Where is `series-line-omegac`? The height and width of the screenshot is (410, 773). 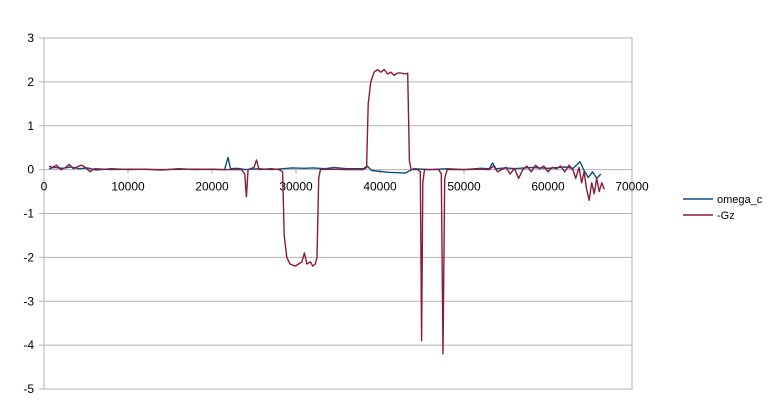 series-line-omegac is located at coordinates (325, 167).